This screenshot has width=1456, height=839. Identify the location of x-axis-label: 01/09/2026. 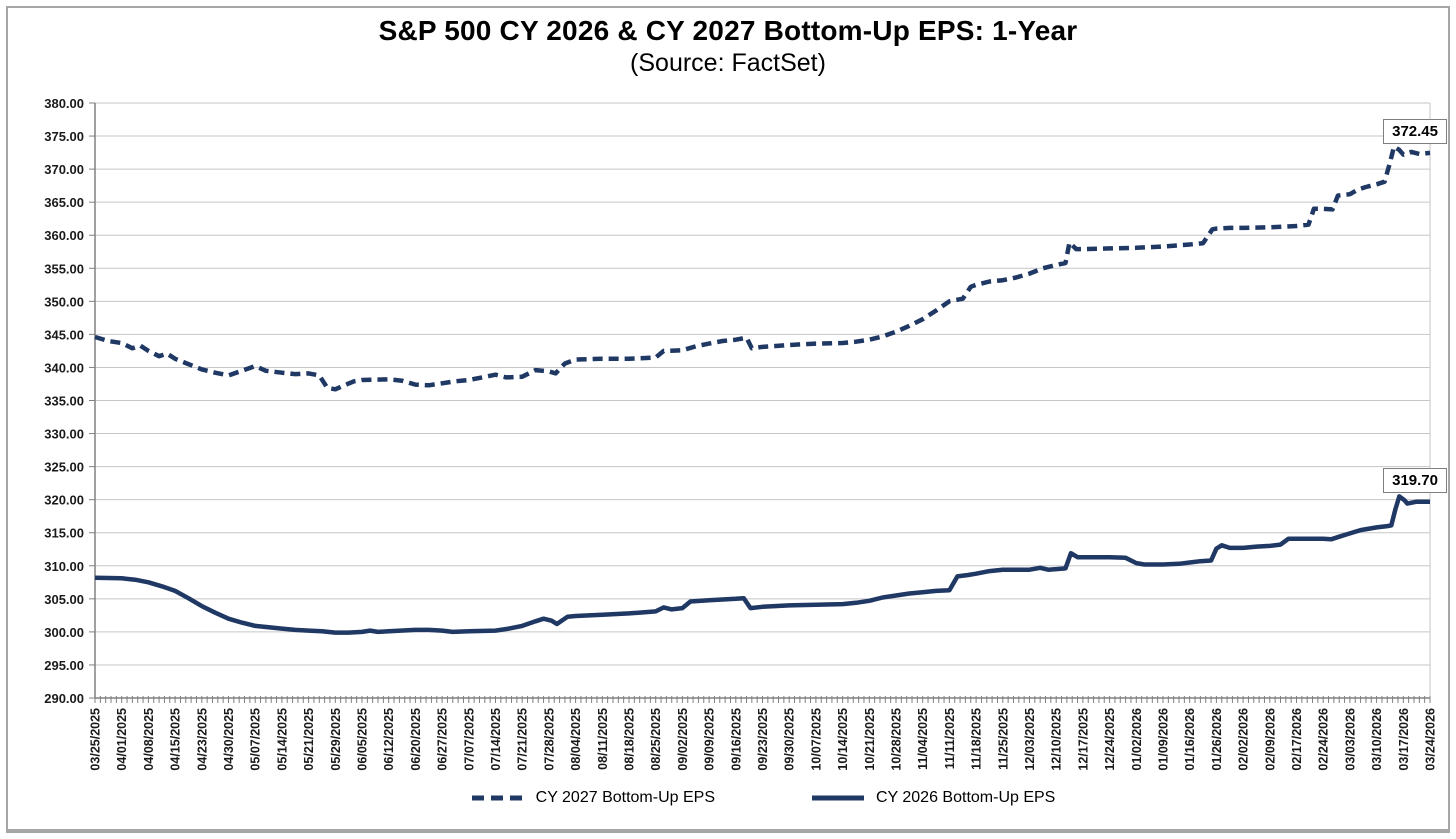
(1164, 739).